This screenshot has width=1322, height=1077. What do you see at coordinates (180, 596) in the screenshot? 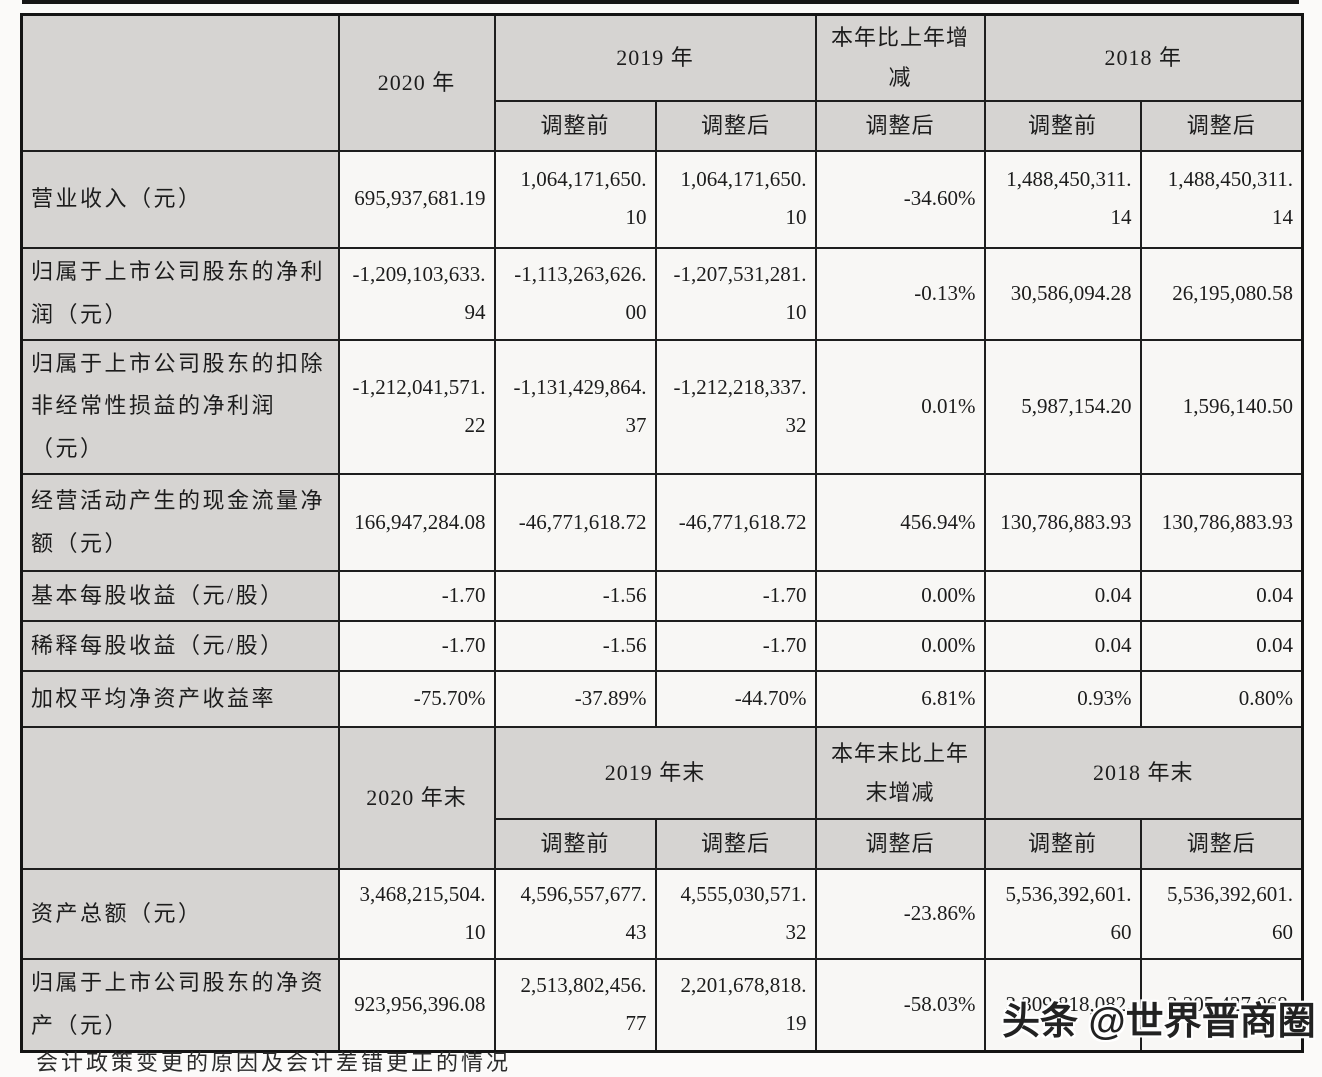
I see `row-label: 基本每股收益（元/股）` at bounding box center [180, 596].